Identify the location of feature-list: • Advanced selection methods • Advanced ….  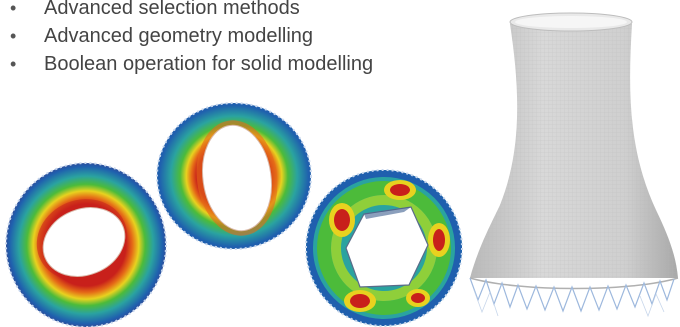
(190, 39).